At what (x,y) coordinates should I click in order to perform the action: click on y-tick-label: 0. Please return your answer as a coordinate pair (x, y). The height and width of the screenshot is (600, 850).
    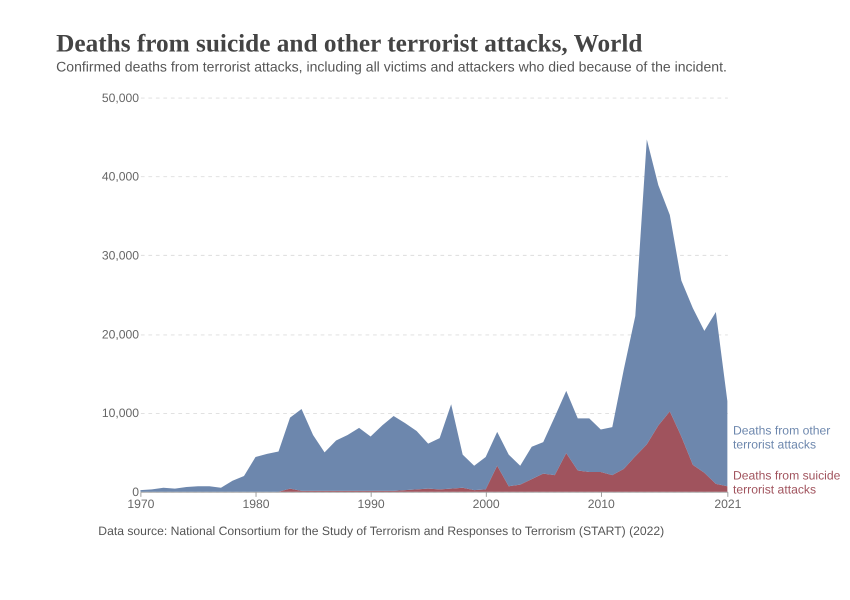
    Looking at the image, I should click on (136, 491).